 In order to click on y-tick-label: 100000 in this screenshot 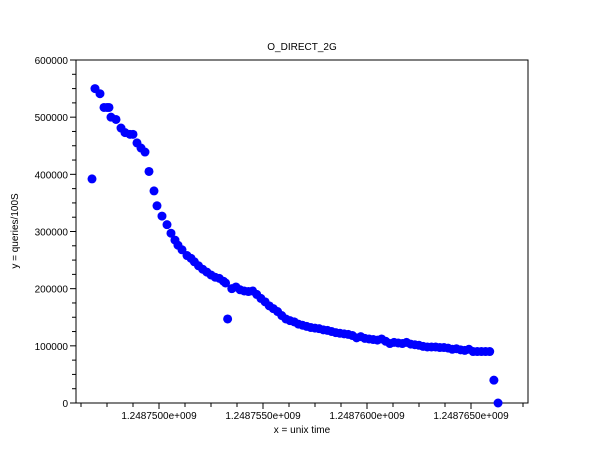, I will do `click(52, 347)`.